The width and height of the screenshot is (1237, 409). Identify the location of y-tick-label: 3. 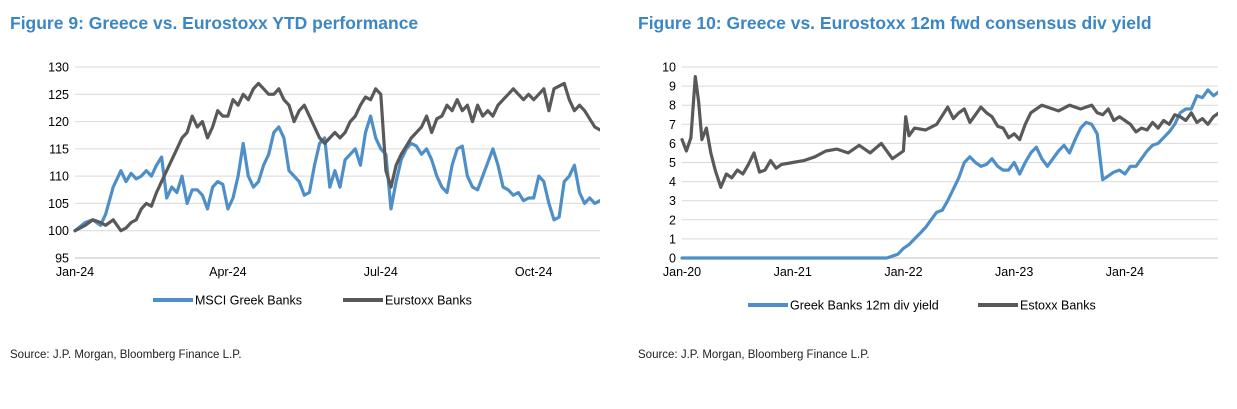
(672, 201).